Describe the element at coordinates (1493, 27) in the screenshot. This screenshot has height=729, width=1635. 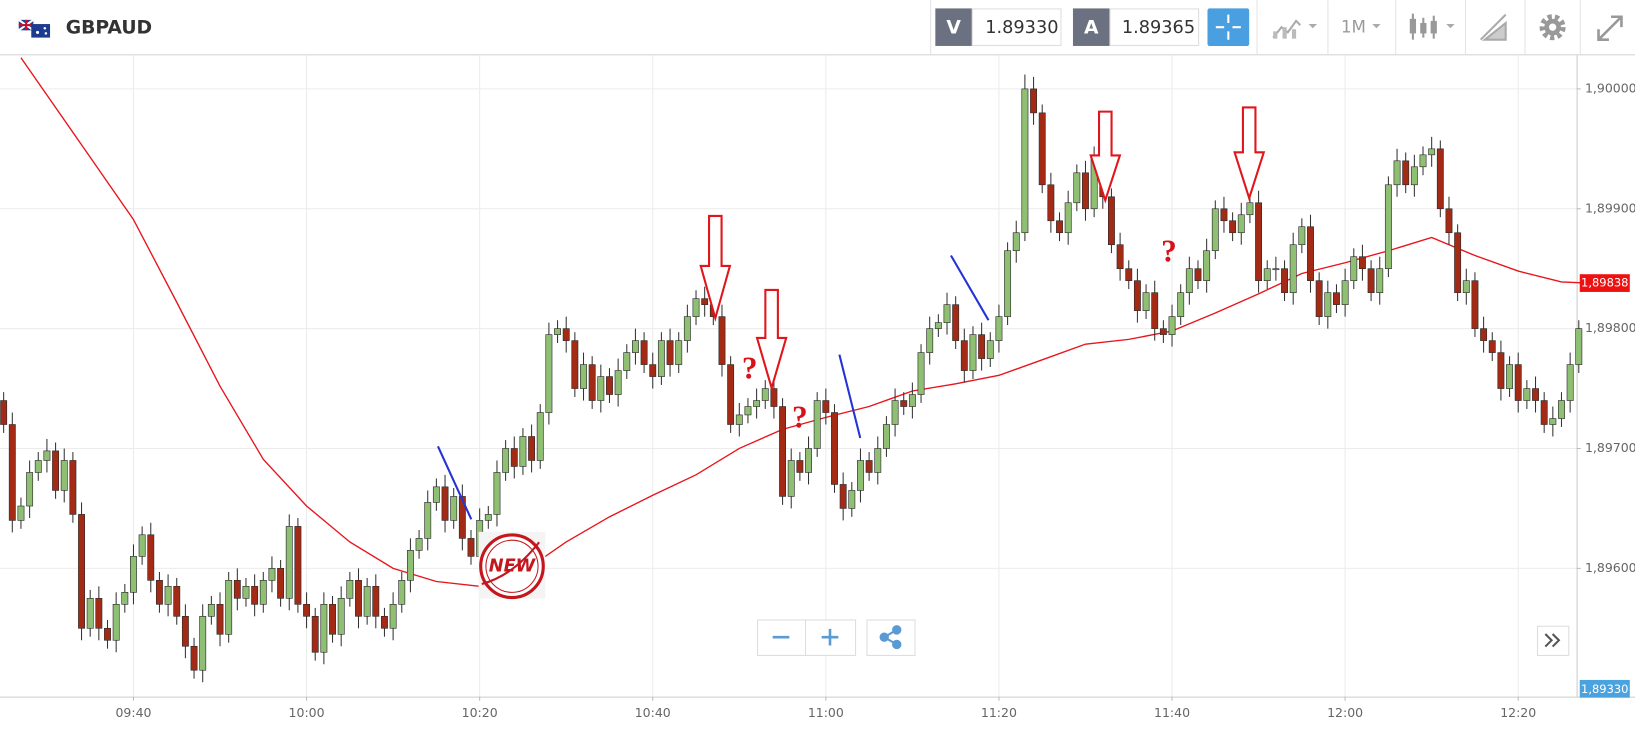
I see `draw-tools-button` at that location.